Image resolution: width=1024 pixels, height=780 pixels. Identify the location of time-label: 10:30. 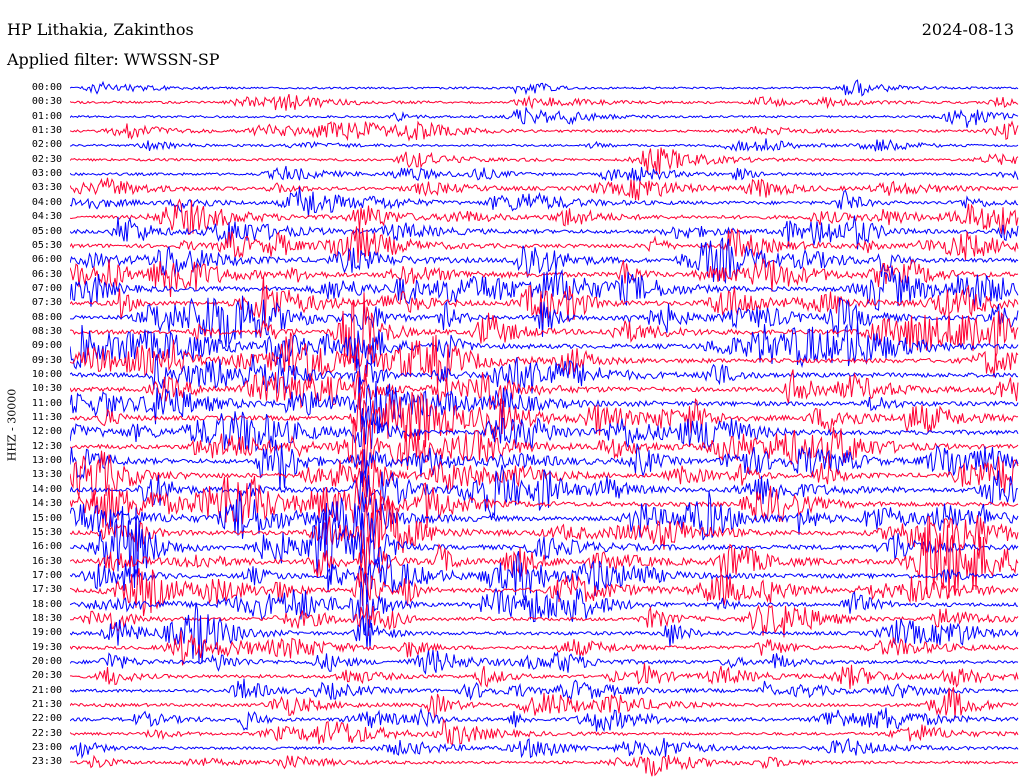
(46, 389).